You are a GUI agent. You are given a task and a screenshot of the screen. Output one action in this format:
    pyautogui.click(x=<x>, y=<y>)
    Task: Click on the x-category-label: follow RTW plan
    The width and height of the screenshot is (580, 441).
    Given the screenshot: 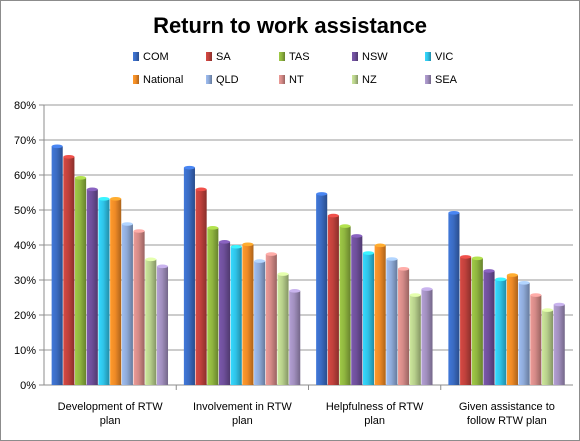 What is the action you would take?
    pyautogui.click(x=507, y=421)
    